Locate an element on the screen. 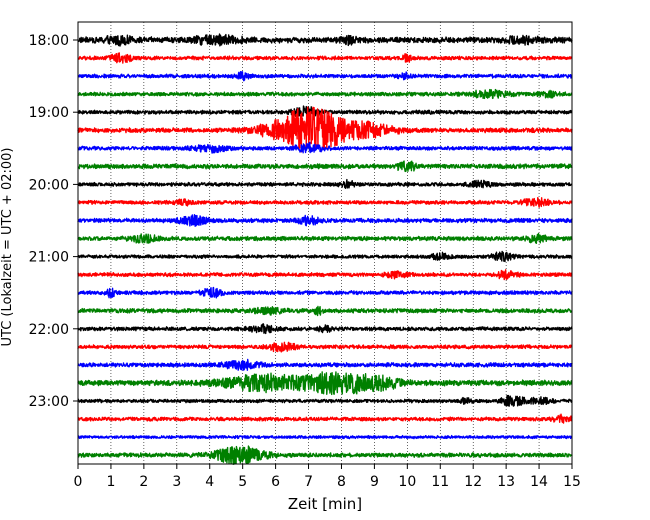 The width and height of the screenshot is (650, 520). x-tick-label: 3 is located at coordinates (176, 482).